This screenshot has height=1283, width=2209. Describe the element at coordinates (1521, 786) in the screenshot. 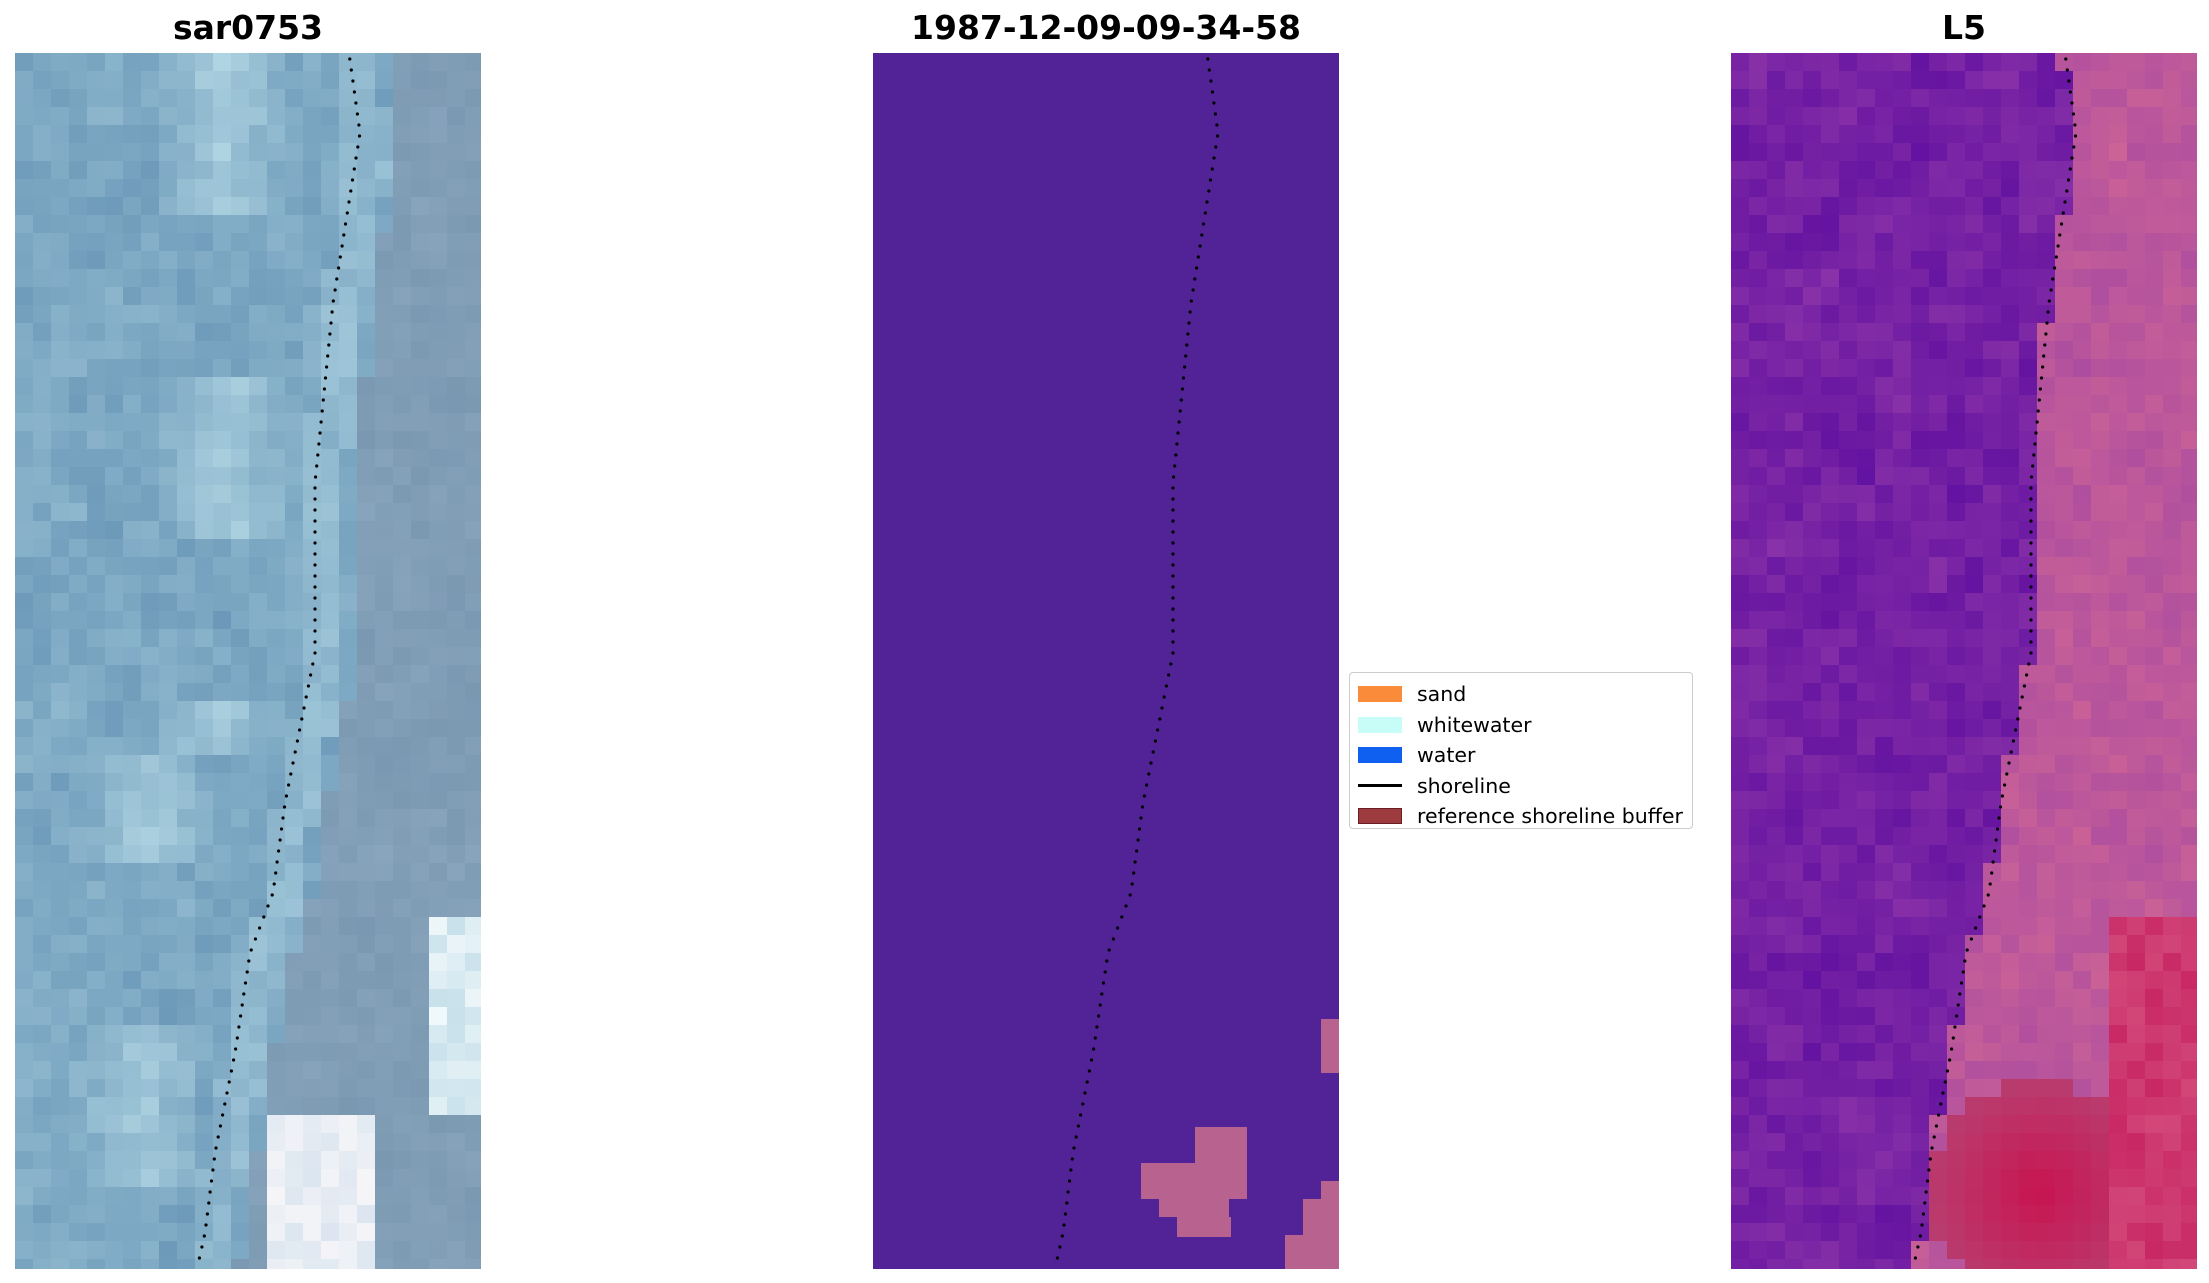

I see `legend-item-shoreline: shoreline` at that location.